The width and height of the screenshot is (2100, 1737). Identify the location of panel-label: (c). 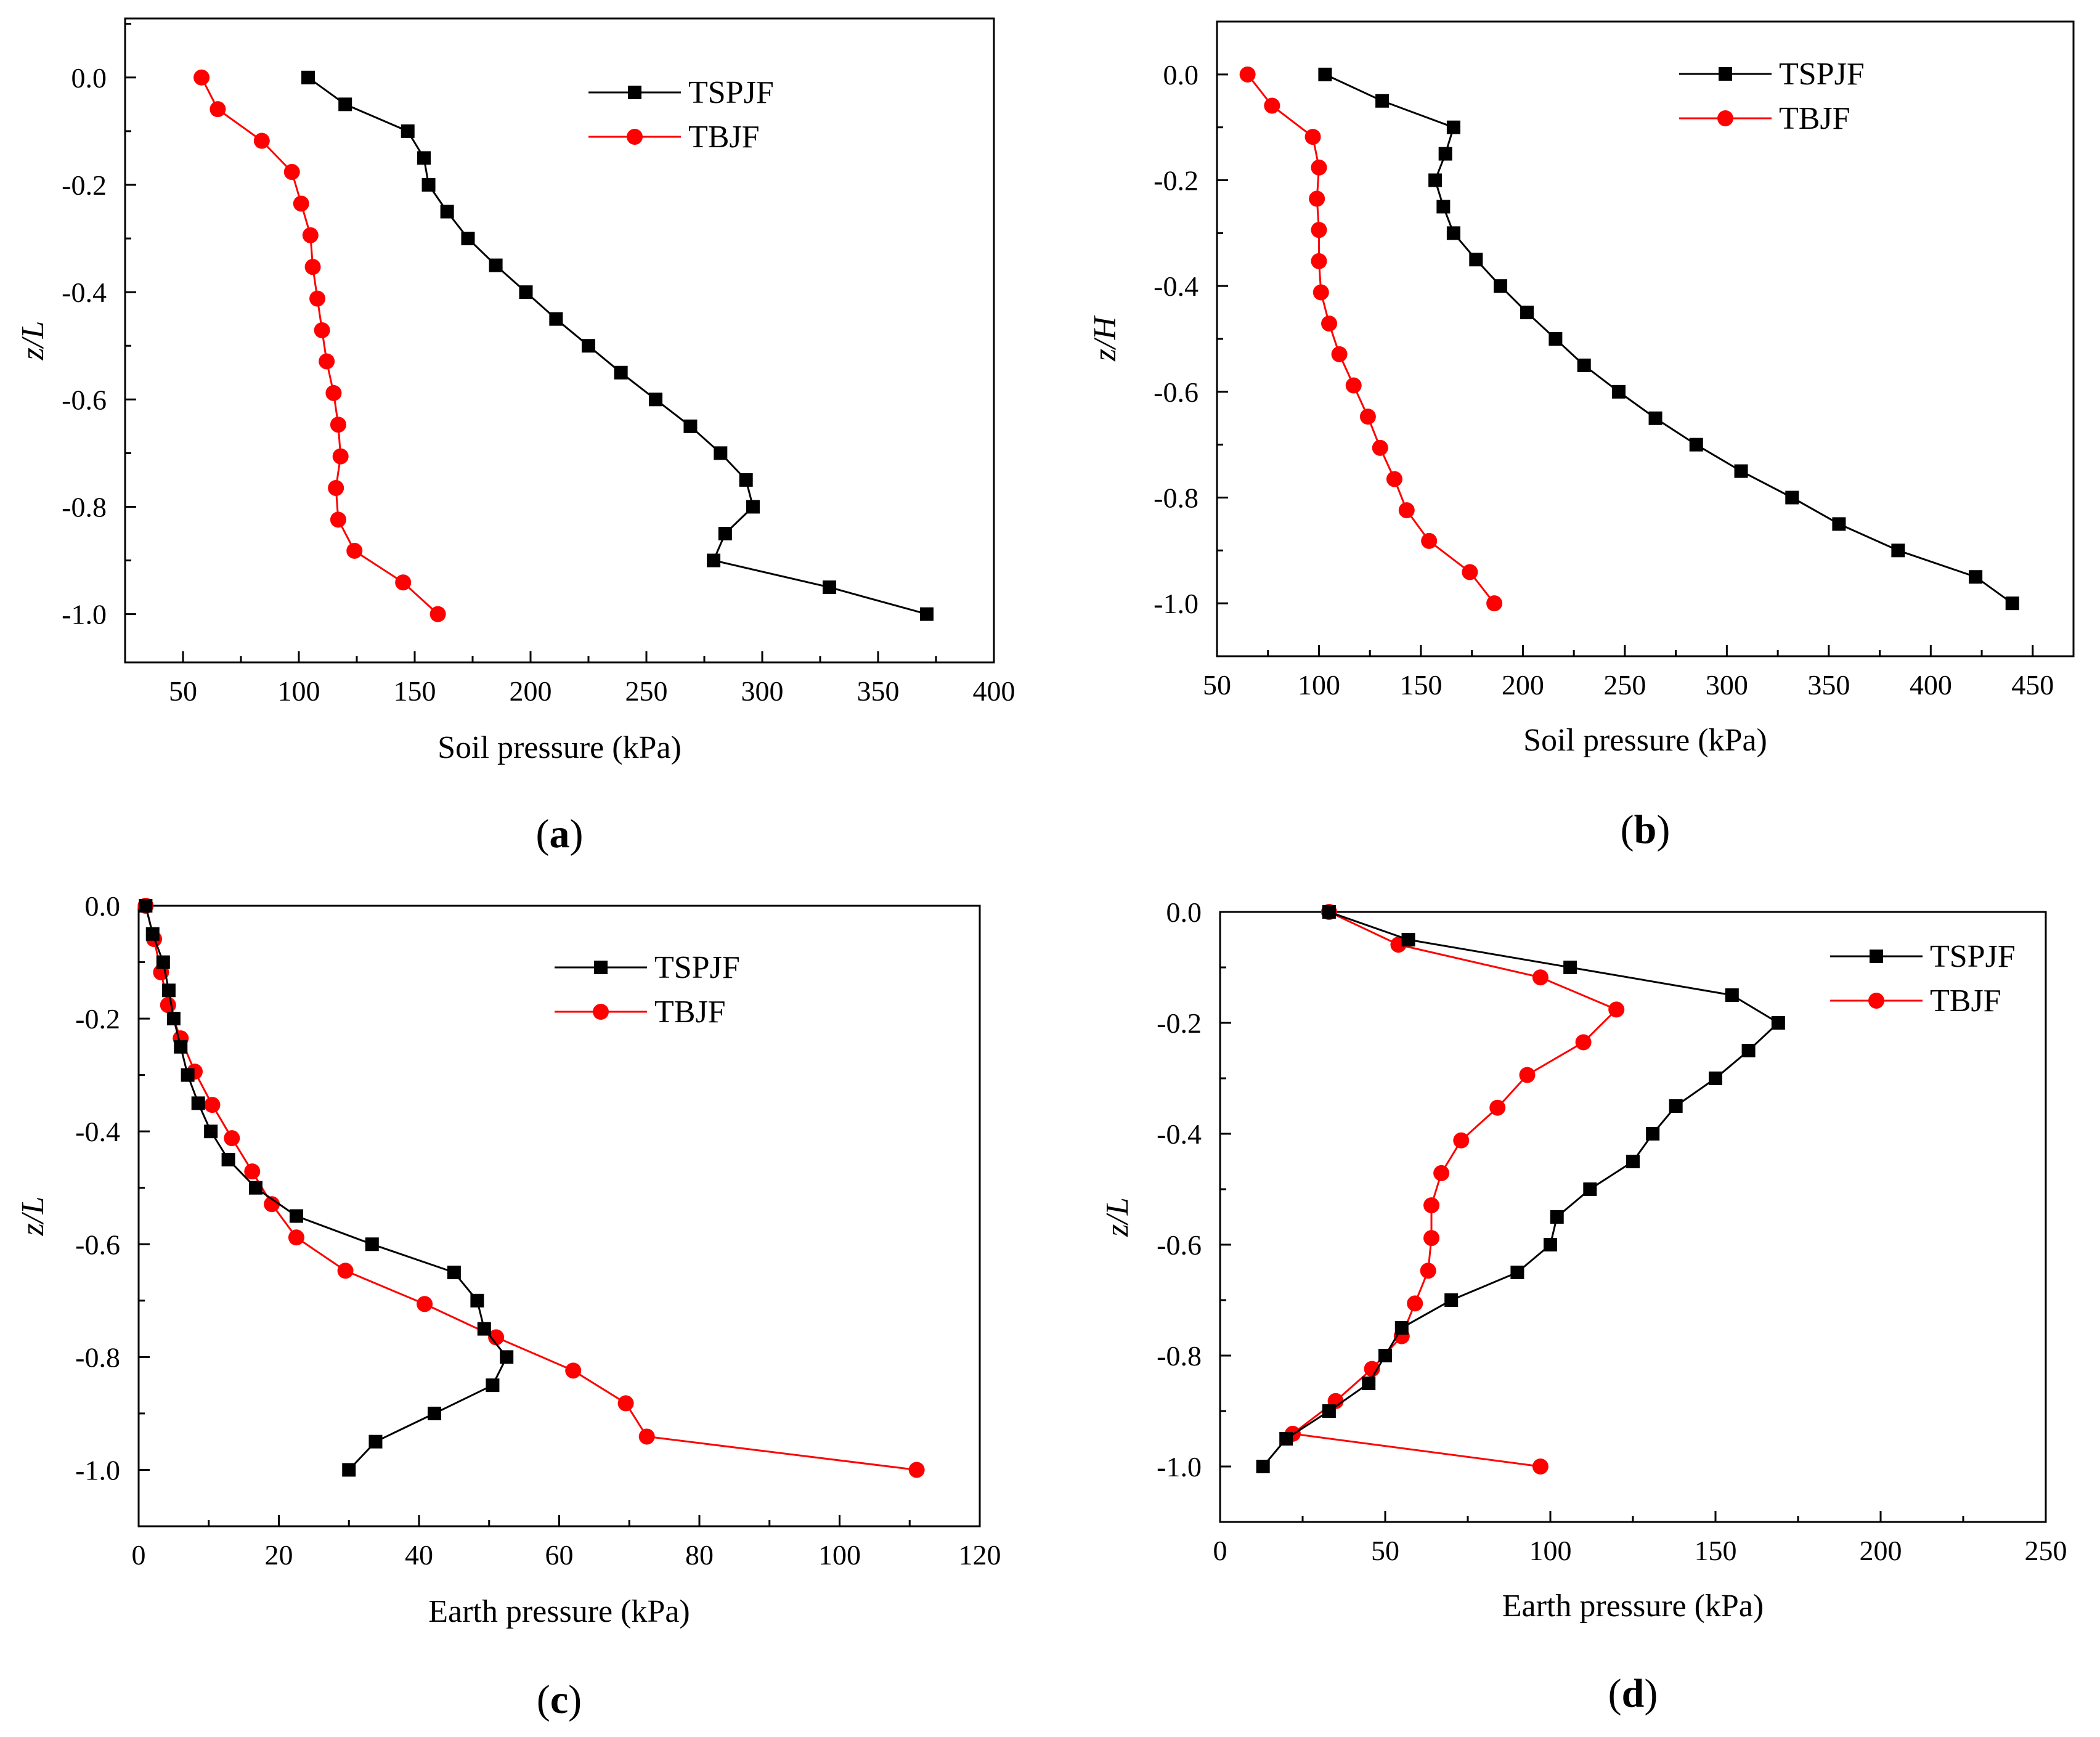
(559, 1699).